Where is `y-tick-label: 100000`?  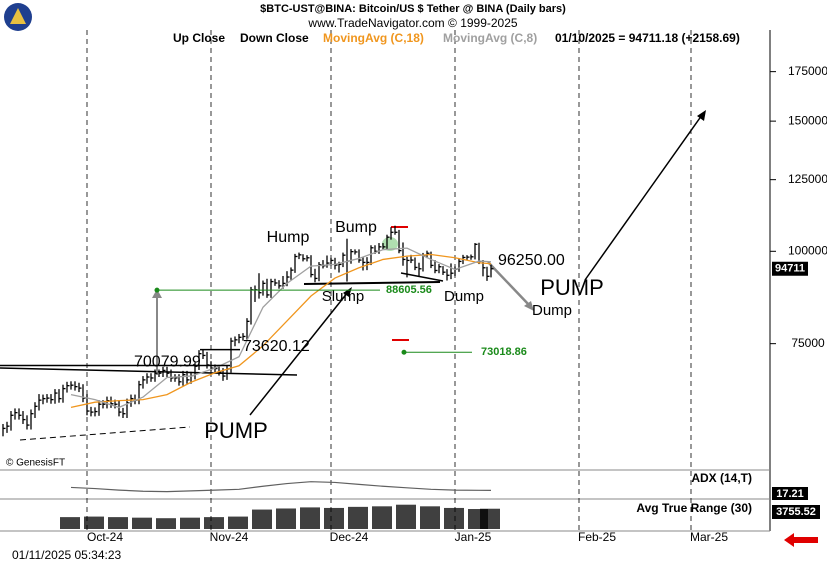 y-tick-label: 100000 is located at coordinates (807, 250).